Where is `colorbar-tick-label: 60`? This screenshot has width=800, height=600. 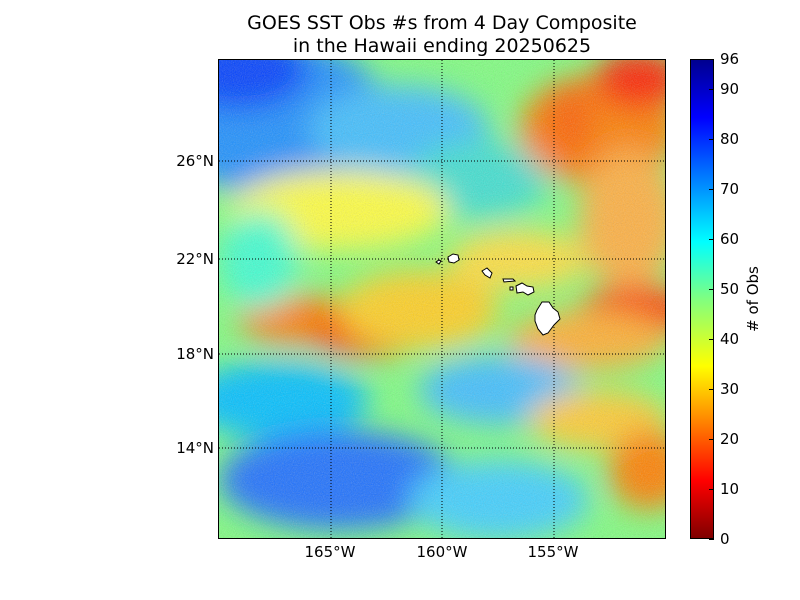
colorbar-tick-label: 60 is located at coordinates (730, 239).